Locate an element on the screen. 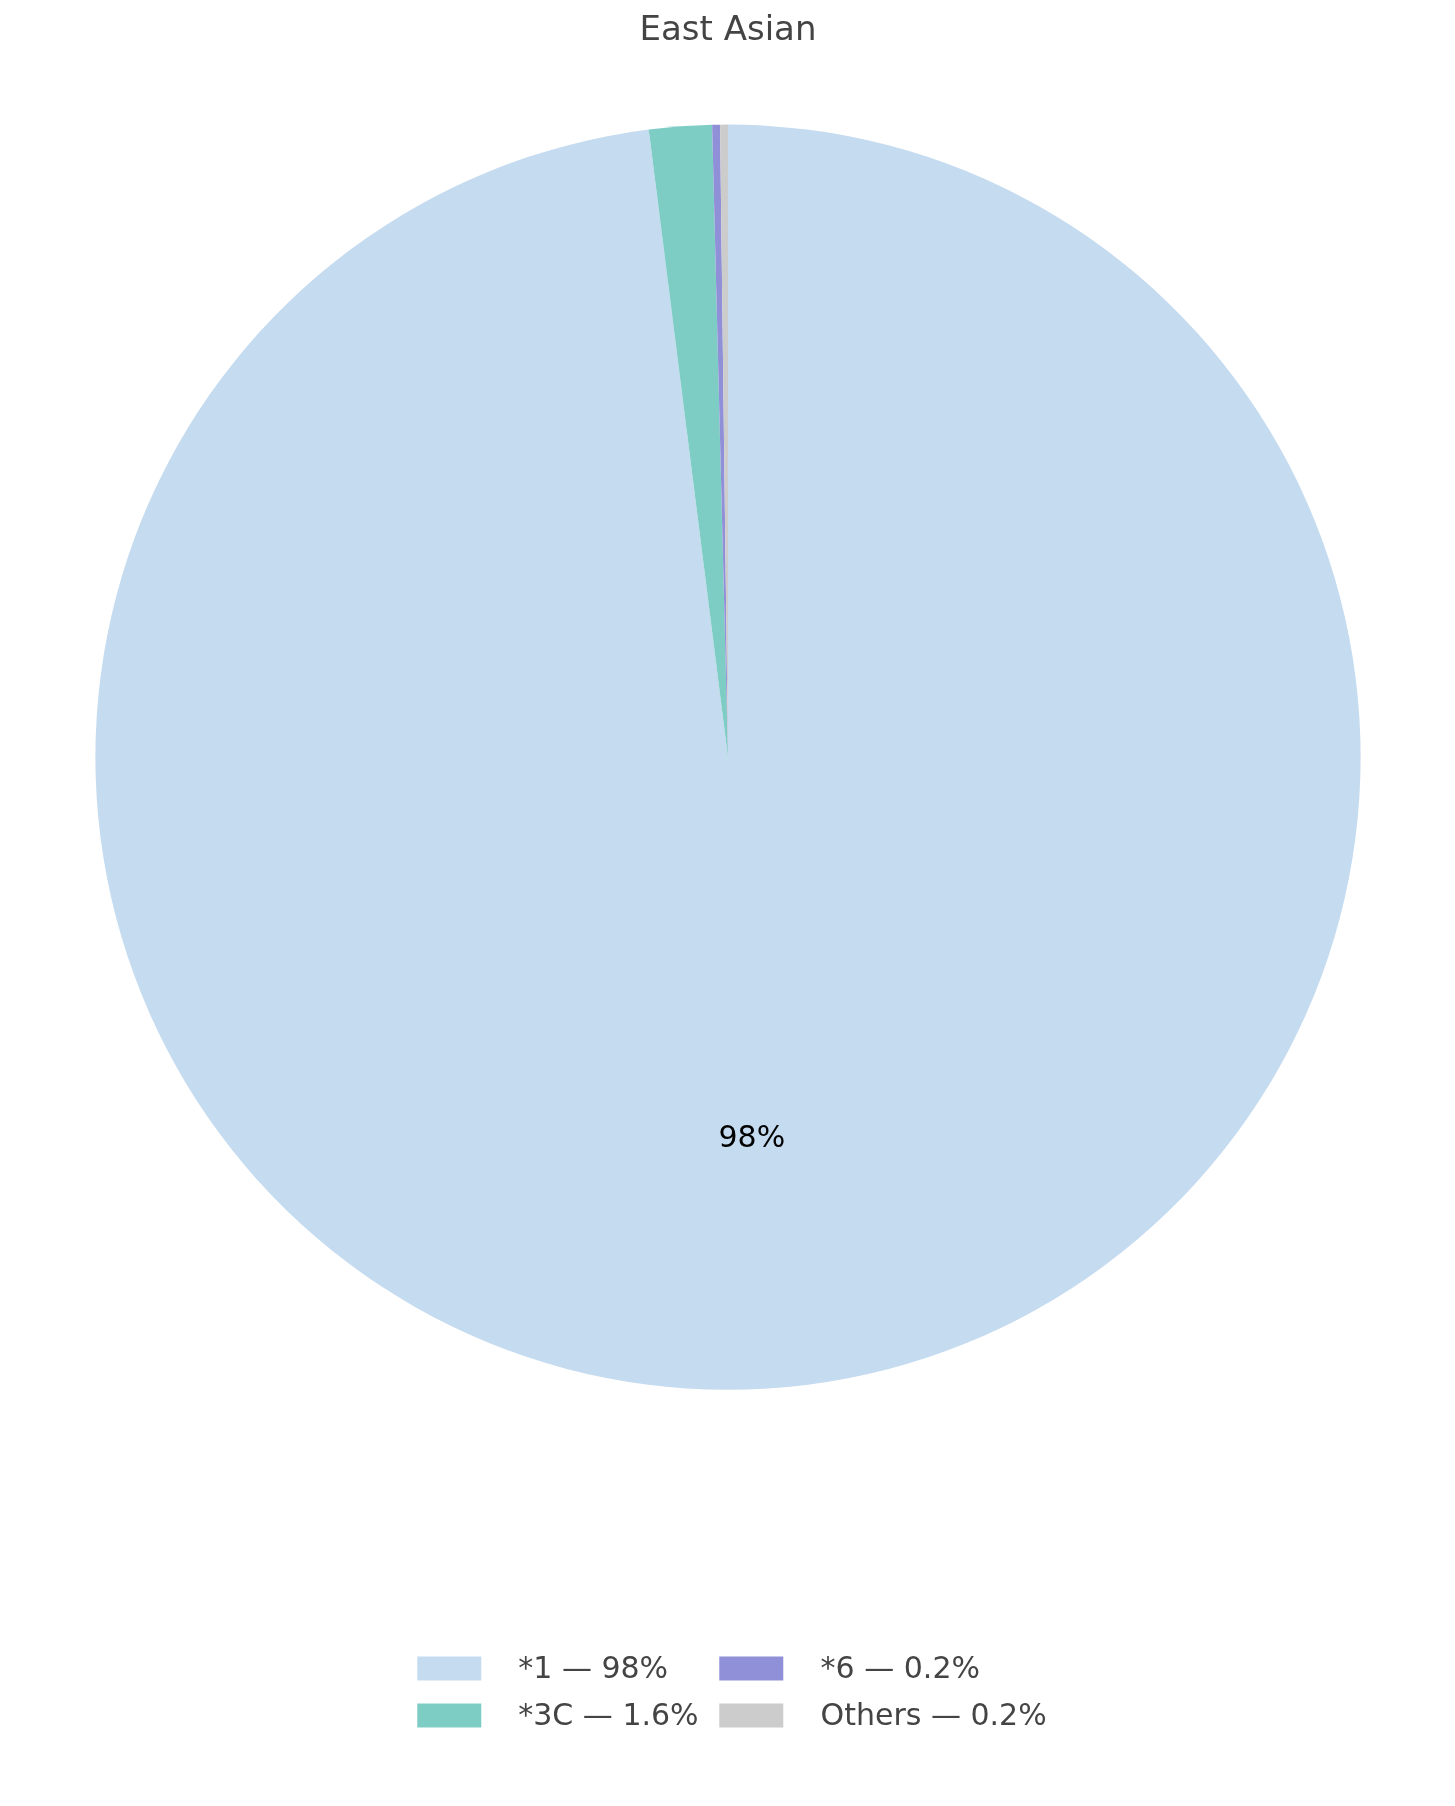 The width and height of the screenshot is (1455, 1806). legend-label: *1 — 98% is located at coordinates (593, 1667).